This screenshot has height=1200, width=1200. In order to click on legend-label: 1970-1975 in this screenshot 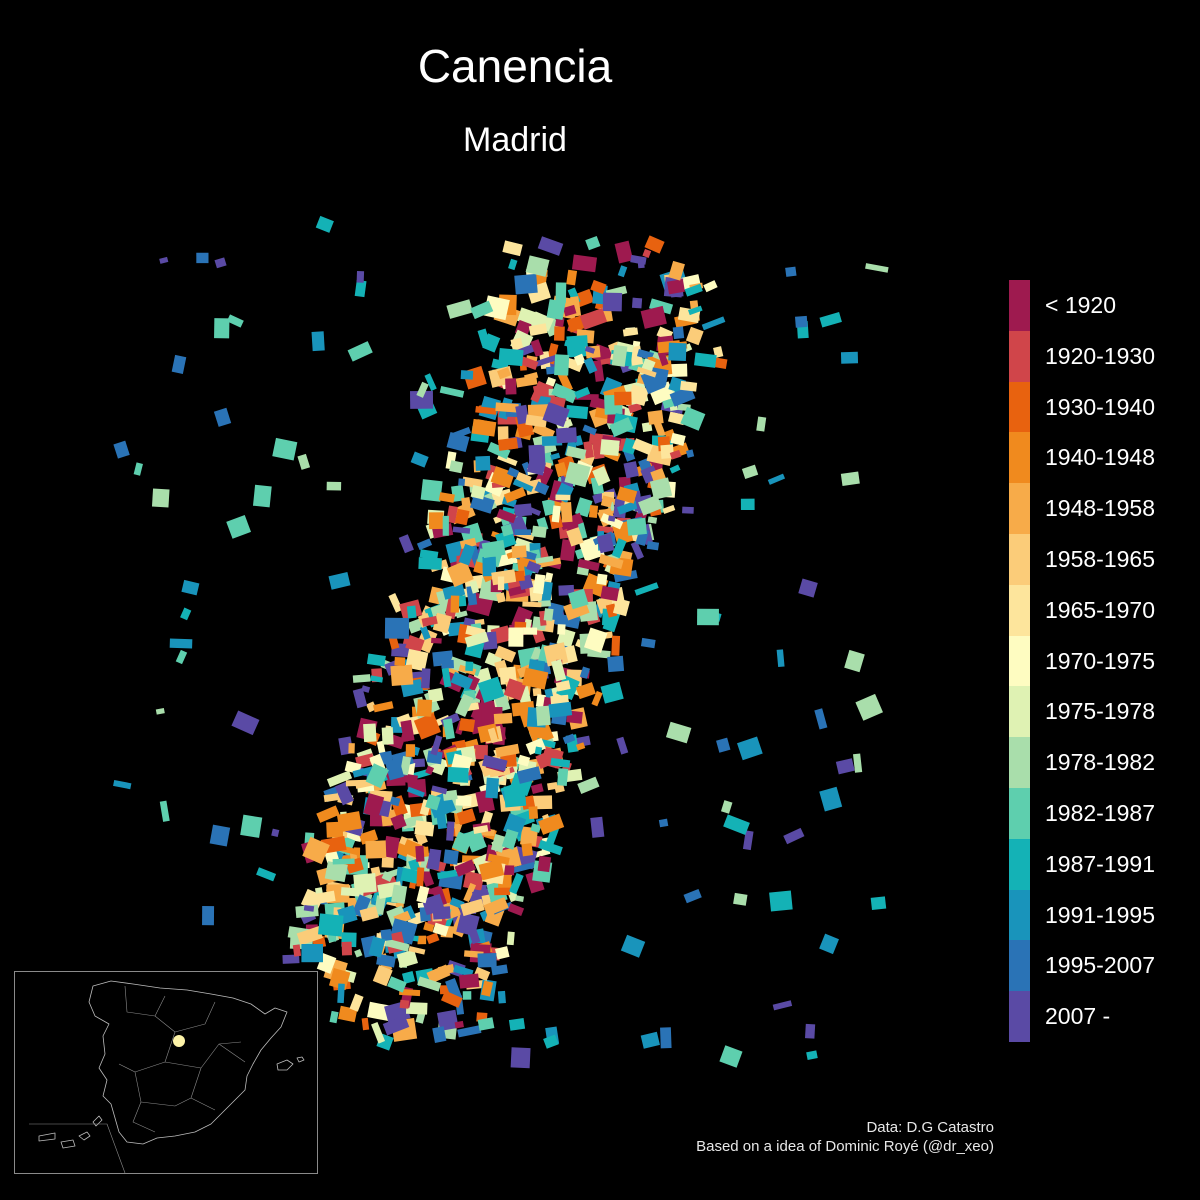, I will do `click(1100, 660)`.